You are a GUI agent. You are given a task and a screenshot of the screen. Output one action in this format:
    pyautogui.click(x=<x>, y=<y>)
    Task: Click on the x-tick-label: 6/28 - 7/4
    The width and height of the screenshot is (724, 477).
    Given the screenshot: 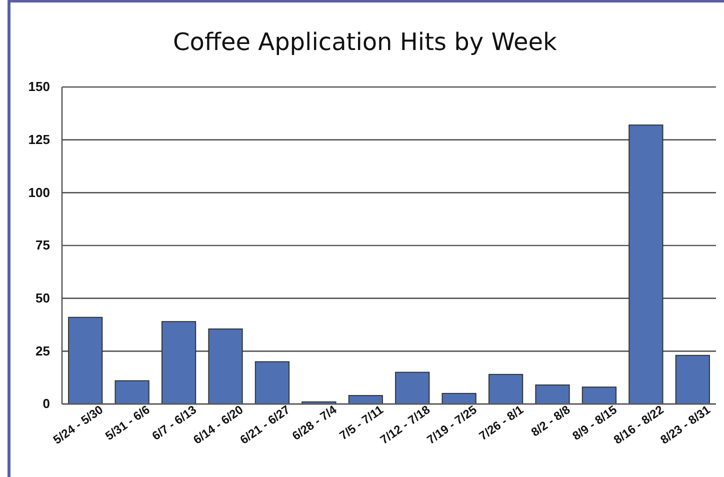 What is the action you would take?
    pyautogui.click(x=315, y=423)
    